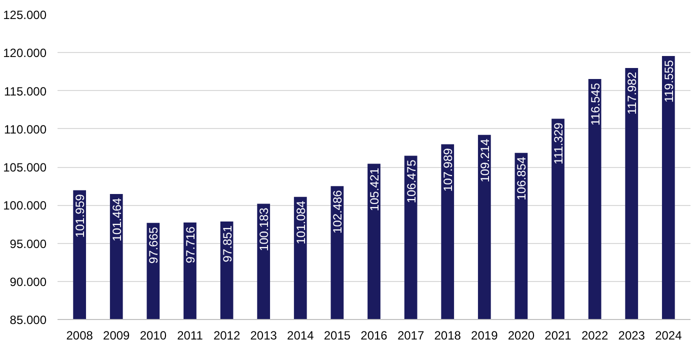 This screenshot has width=700, height=342. I want to click on data-label: 101.959, so click(80, 216).